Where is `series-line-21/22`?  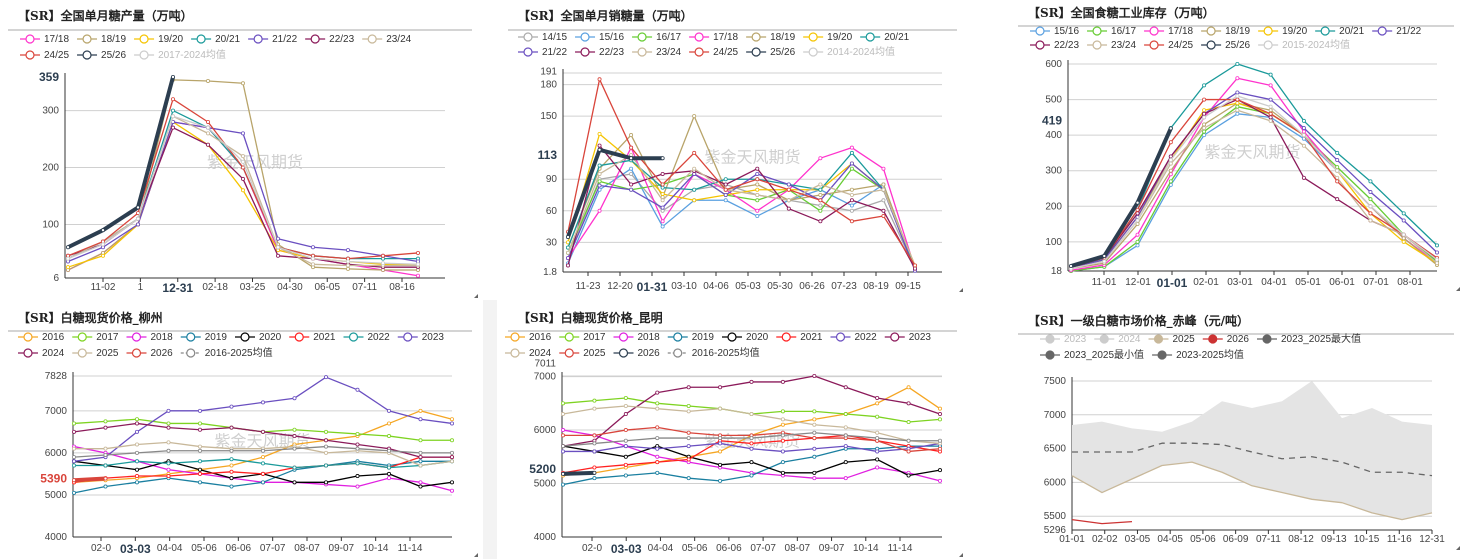 series-line-21/22 is located at coordinates (1254, 180).